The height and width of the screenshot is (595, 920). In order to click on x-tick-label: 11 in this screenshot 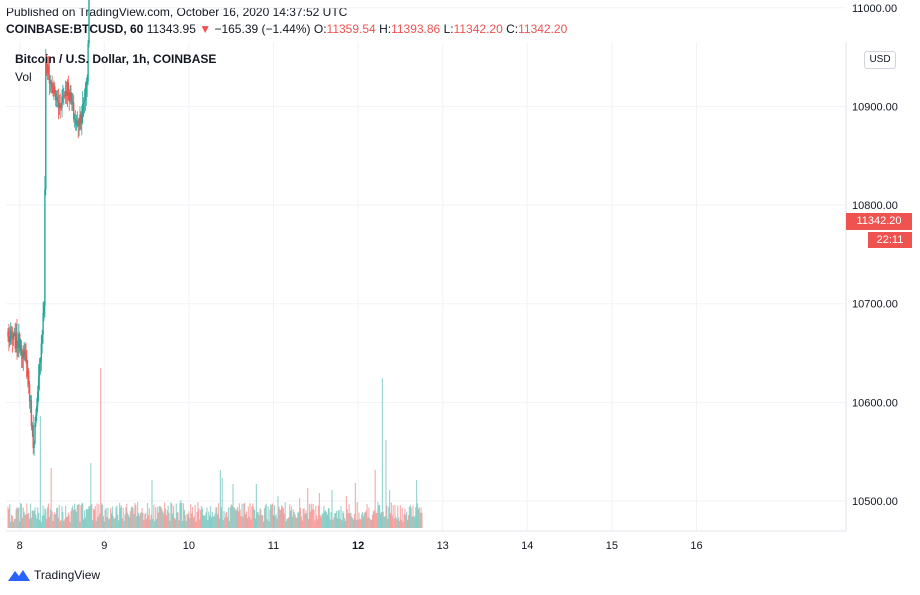, I will do `click(273, 546)`.